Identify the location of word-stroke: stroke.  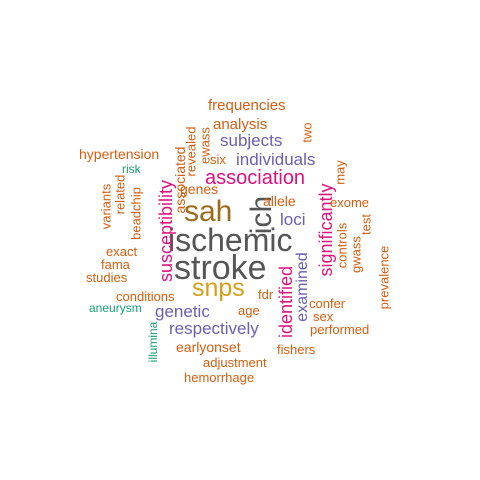
(220, 268).